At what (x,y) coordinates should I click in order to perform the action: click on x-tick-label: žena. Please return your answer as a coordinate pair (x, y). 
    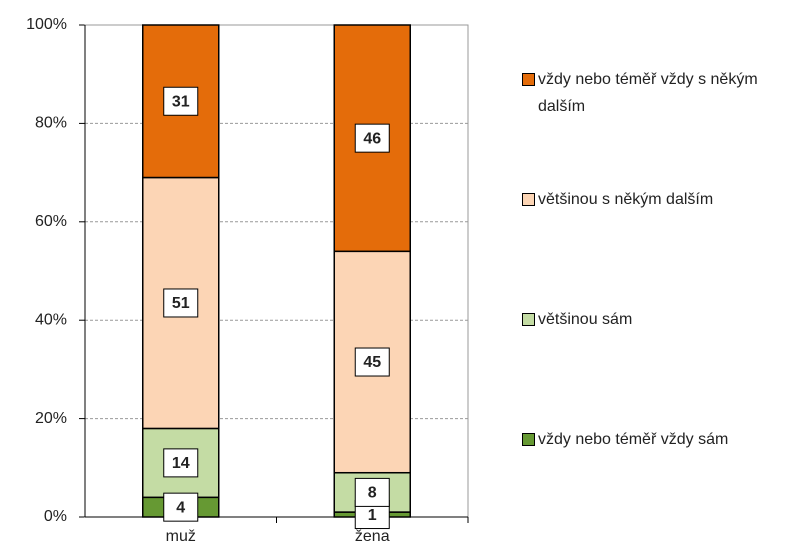
    Looking at the image, I should click on (372, 536).